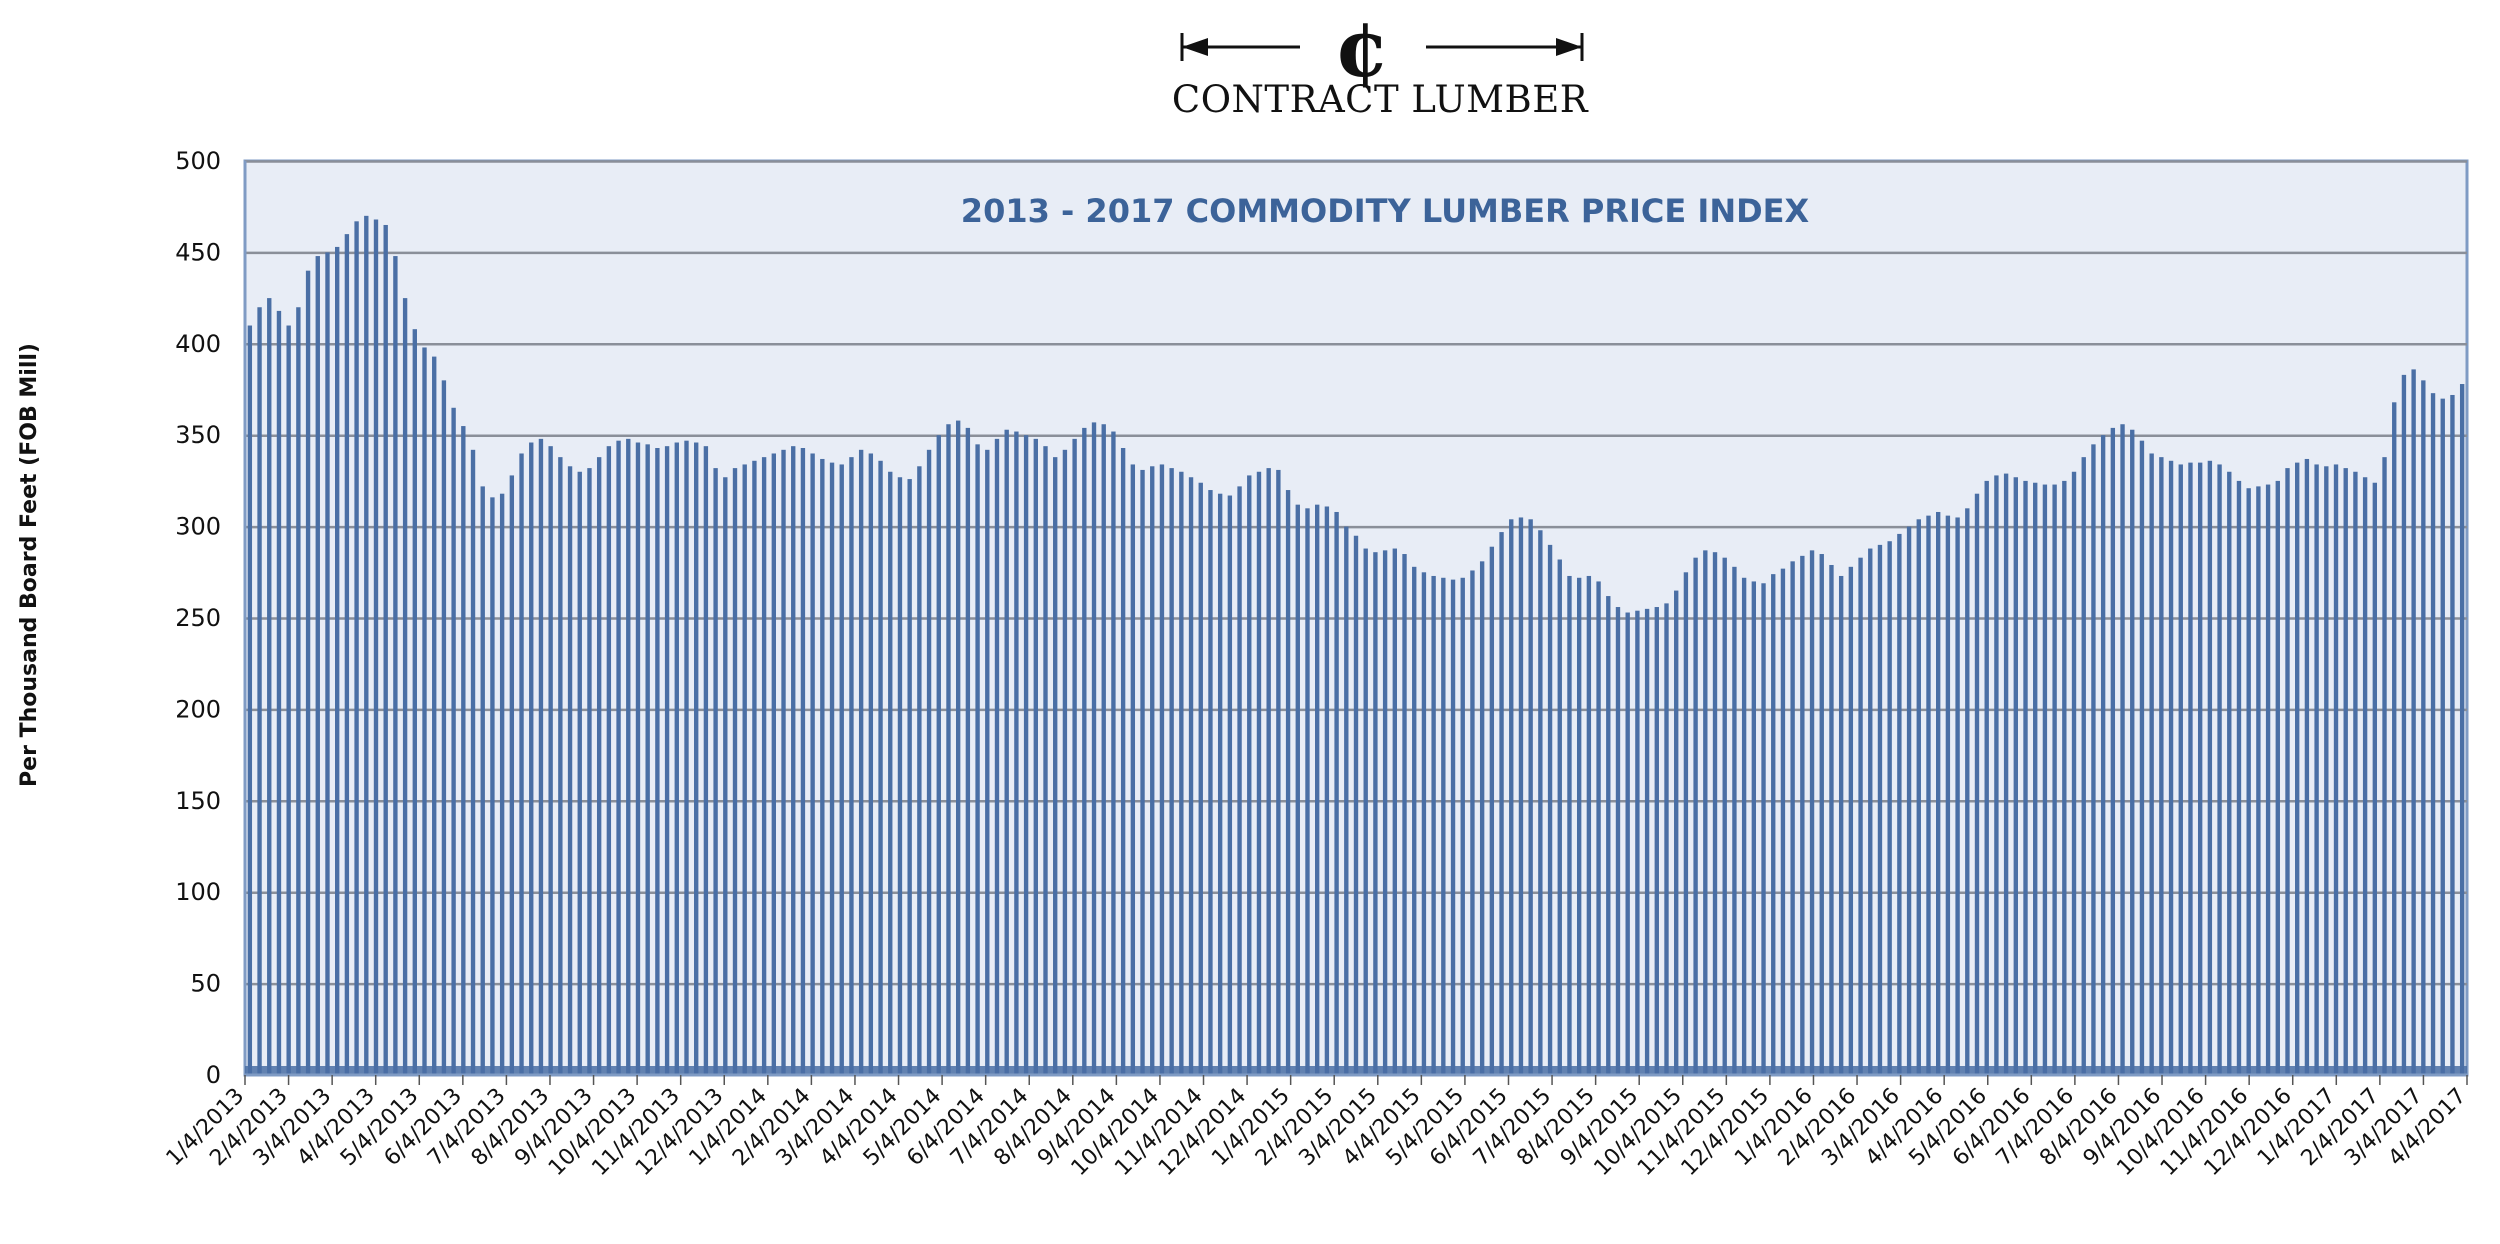  Describe the element at coordinates (213, 1075) in the screenshot. I see `y-tick-0: 0` at that location.